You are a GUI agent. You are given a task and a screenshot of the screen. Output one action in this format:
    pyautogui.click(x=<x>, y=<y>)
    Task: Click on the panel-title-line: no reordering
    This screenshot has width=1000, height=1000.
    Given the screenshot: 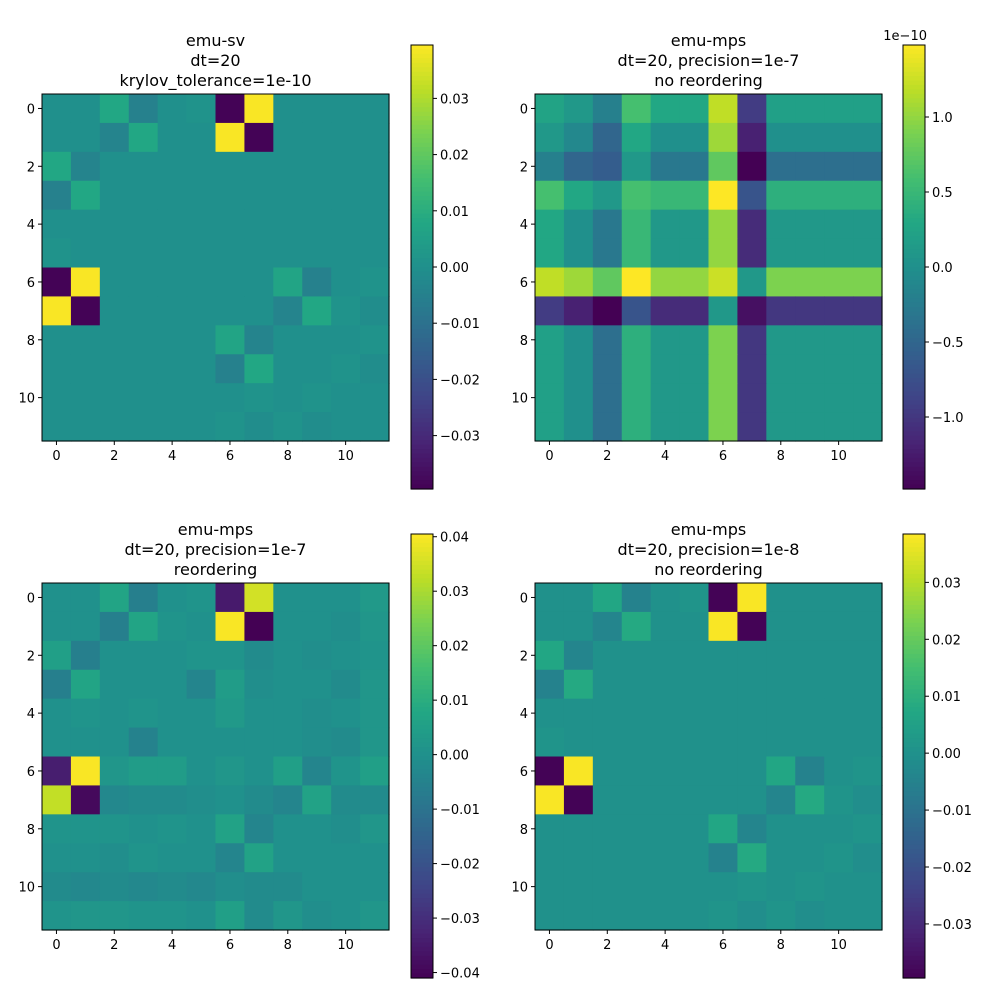 What is the action you would take?
    pyautogui.click(x=708, y=80)
    